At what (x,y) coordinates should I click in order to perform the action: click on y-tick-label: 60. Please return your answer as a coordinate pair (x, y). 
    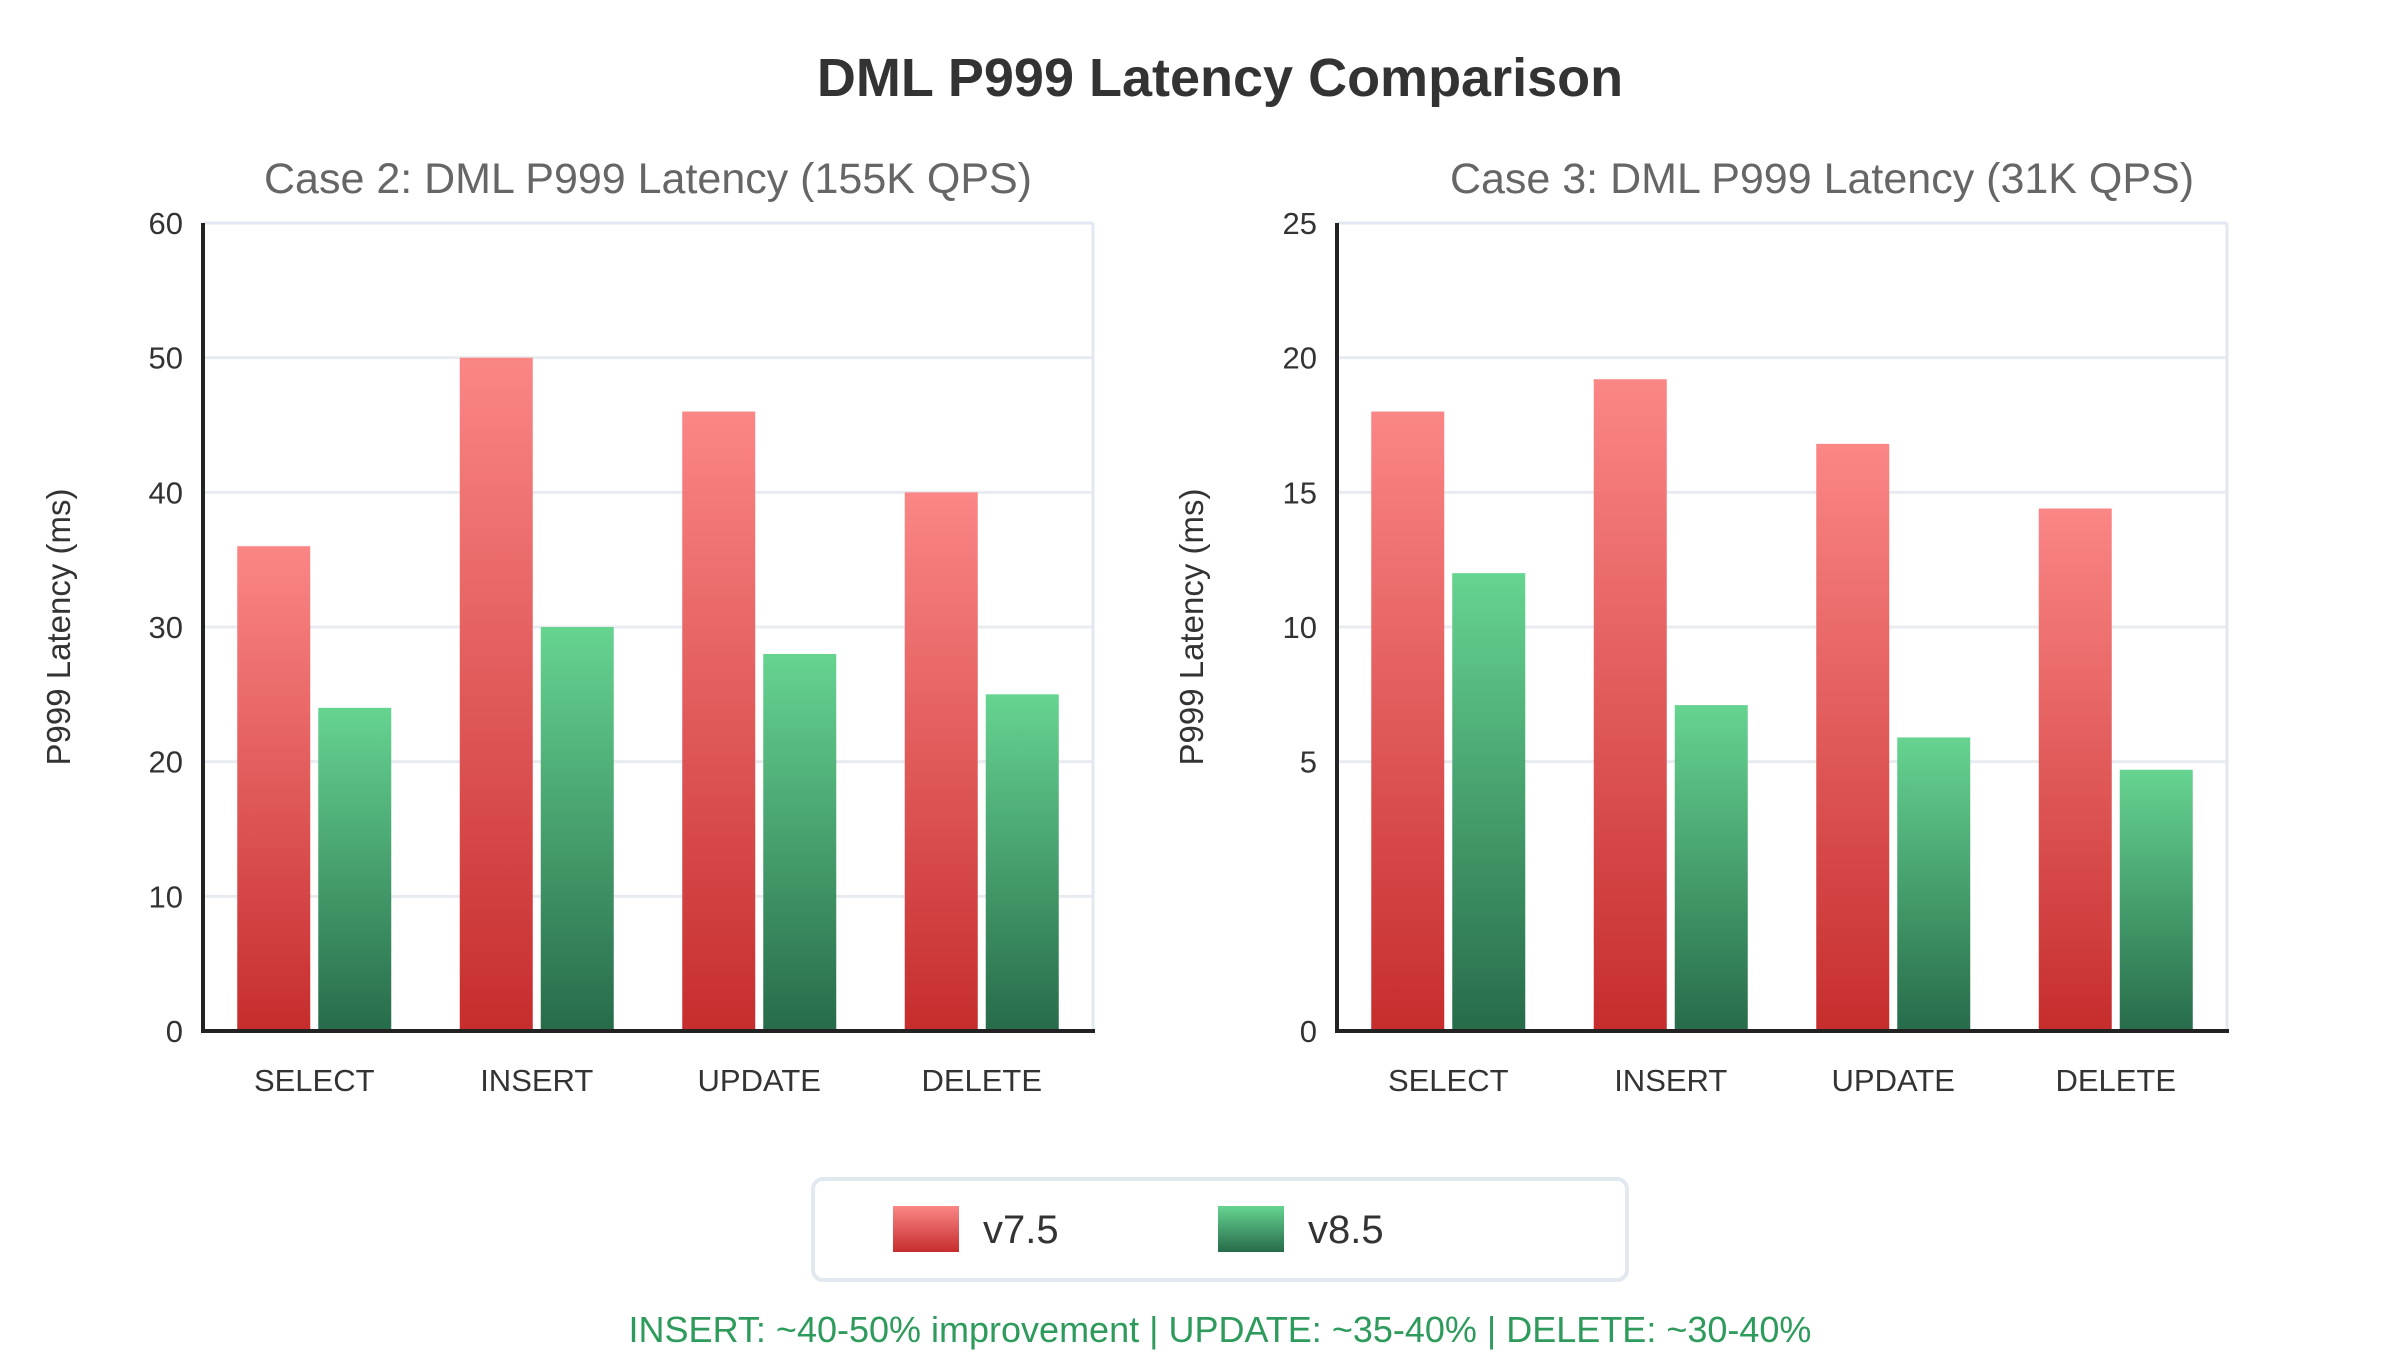
    Looking at the image, I should click on (166, 223).